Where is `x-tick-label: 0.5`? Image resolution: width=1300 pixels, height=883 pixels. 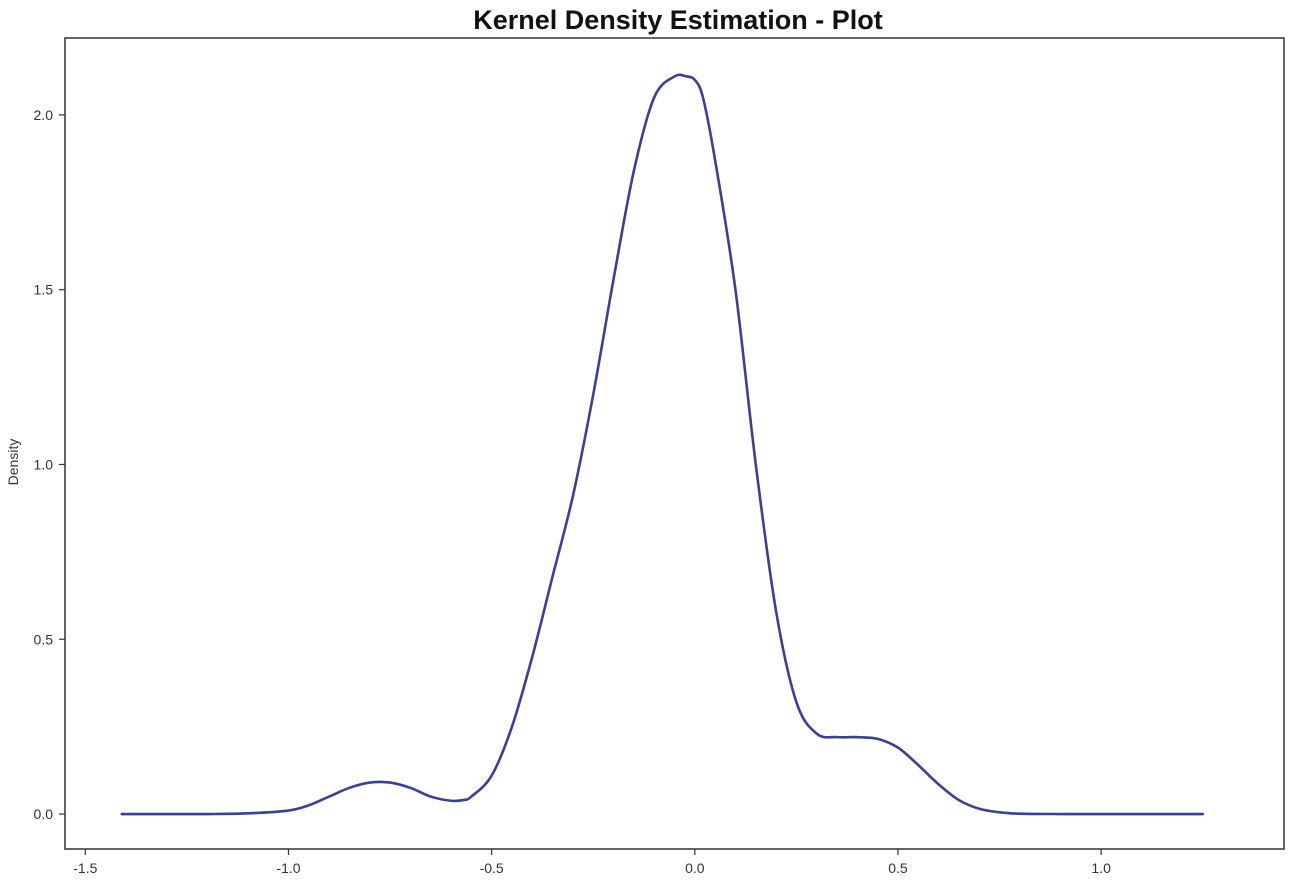
x-tick-label: 0.5 is located at coordinates (898, 868).